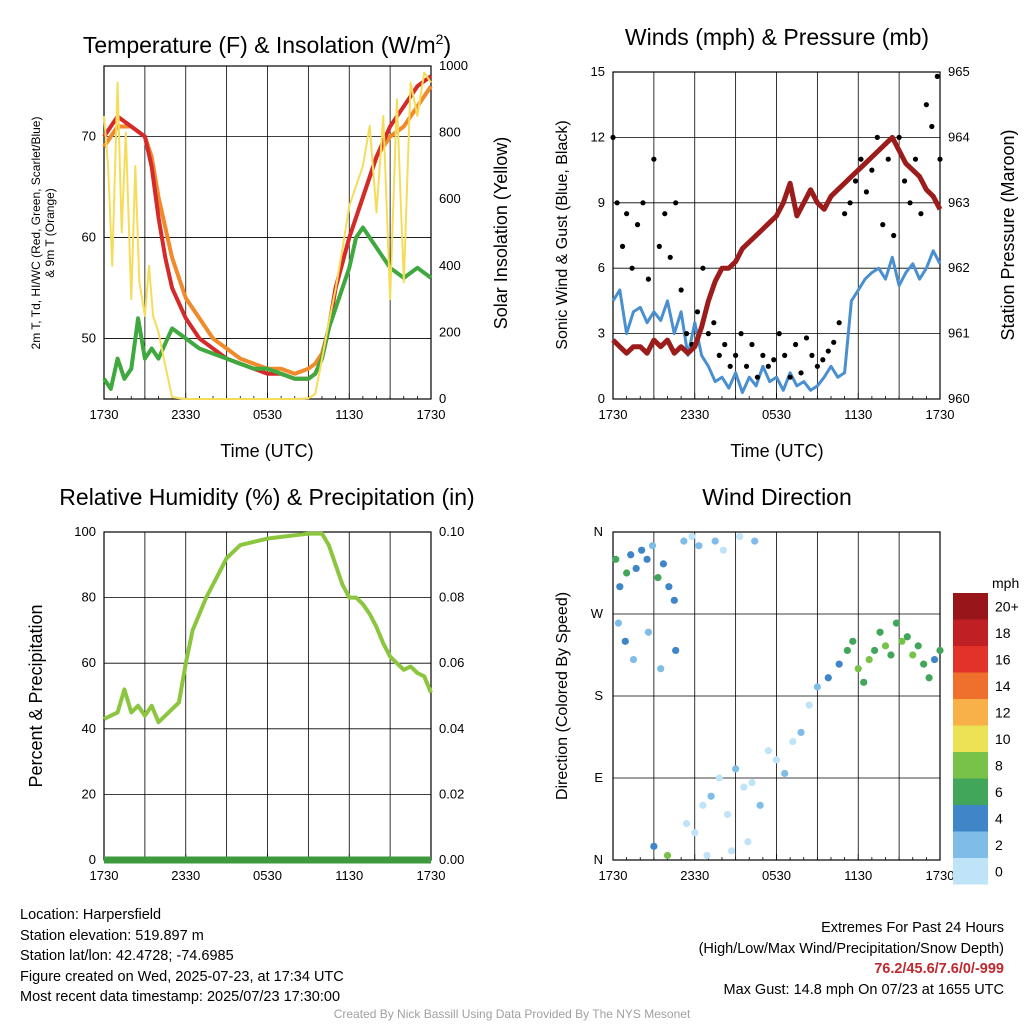  I want to click on panel-3-ytick: N, so click(598, 859).